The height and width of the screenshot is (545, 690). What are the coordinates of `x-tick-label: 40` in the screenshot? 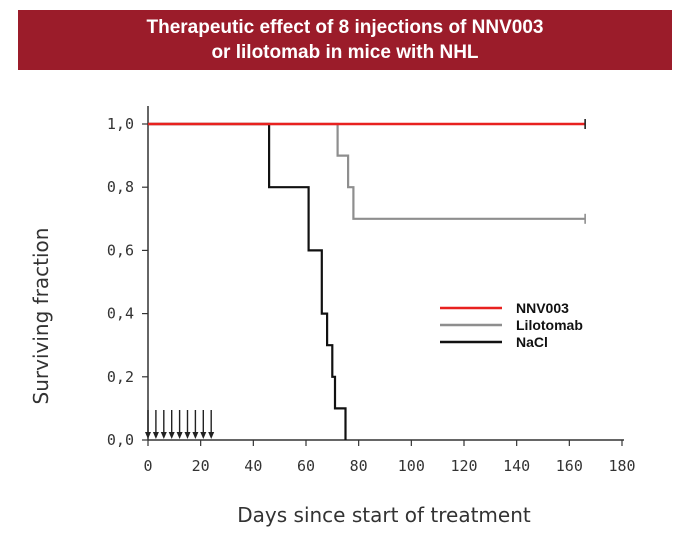 It's located at (253, 466).